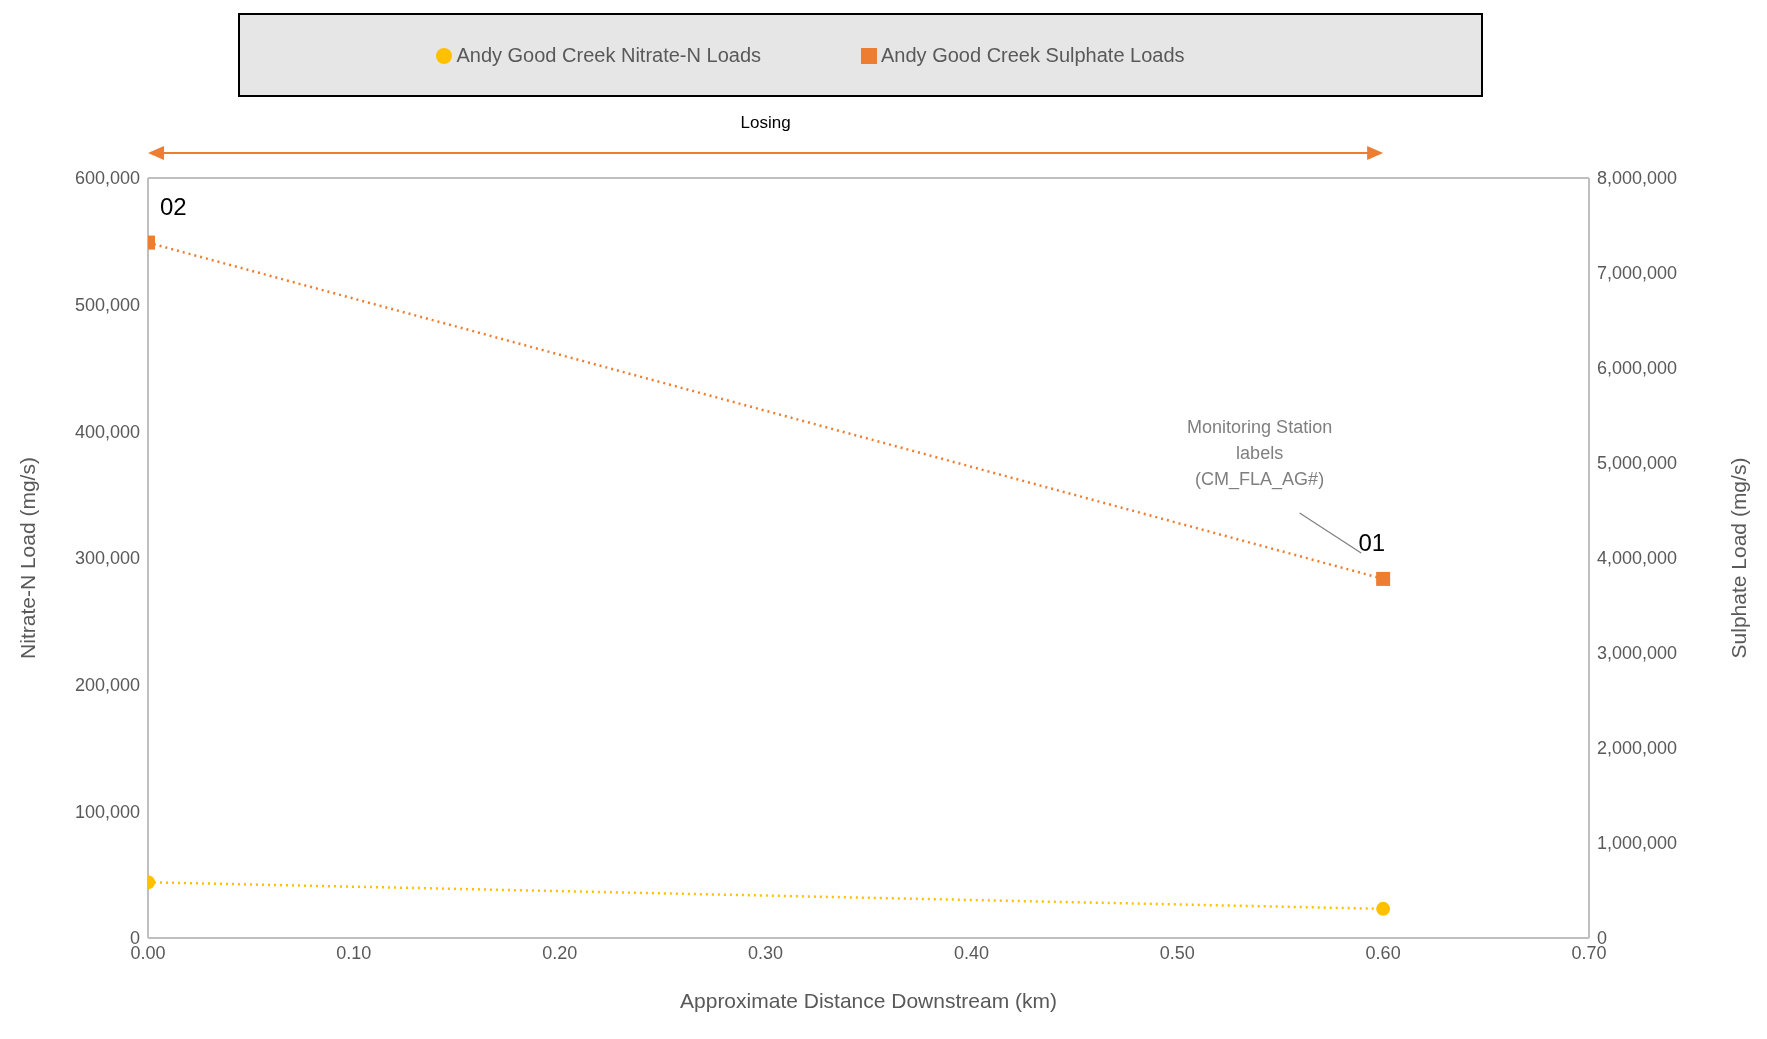 Image resolution: width=1767 pixels, height=1039 pixels. What do you see at coordinates (107, 685) in the screenshot?
I see `y-tick-label: 200,000` at bounding box center [107, 685].